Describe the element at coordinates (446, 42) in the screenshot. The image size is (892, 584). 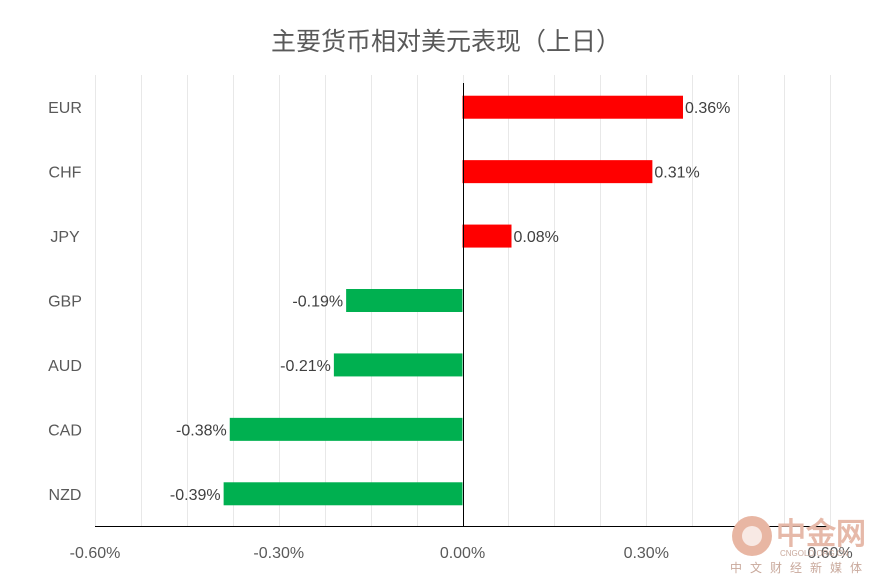
I see `chart-title: 主要货币相对美元表现（上日）` at that location.